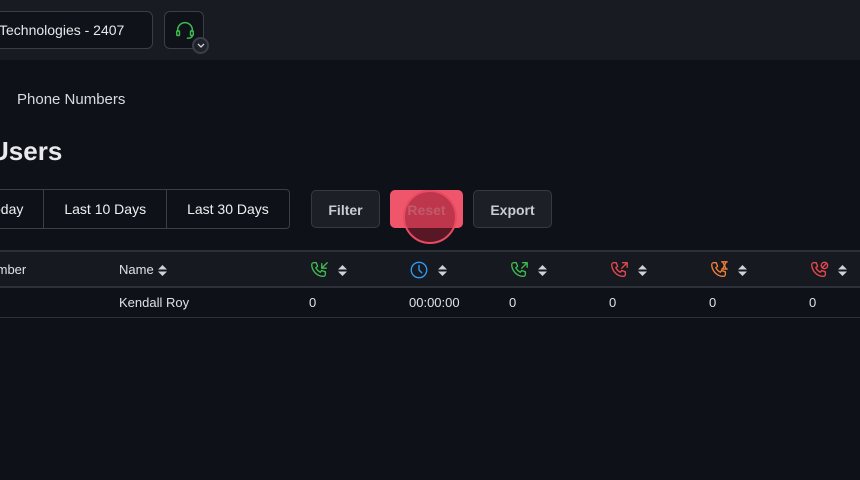  What do you see at coordinates (12, 209) in the screenshot?
I see `range-today: Today` at bounding box center [12, 209].